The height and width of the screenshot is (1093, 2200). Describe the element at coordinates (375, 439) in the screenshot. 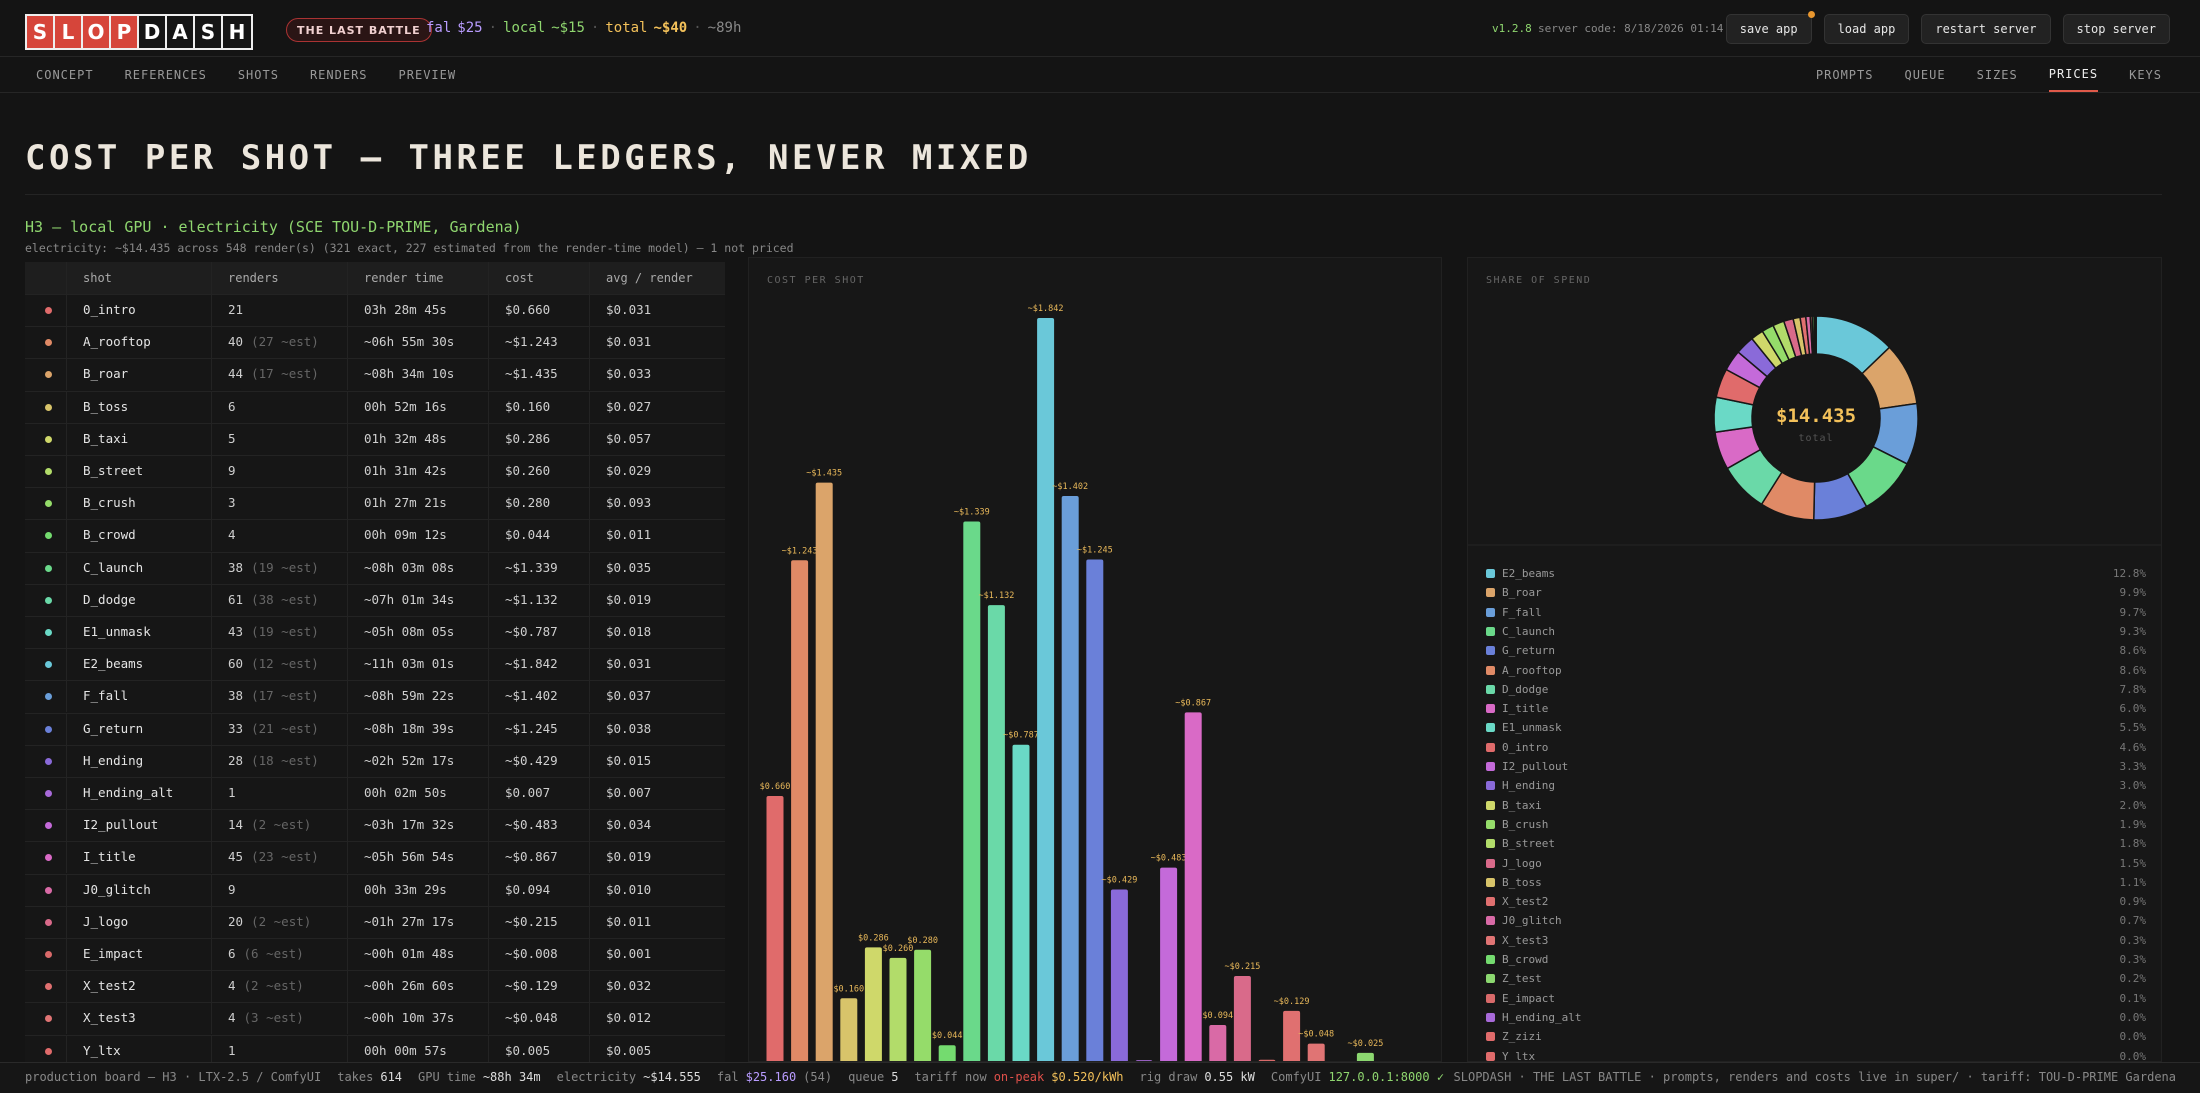

I see `table-row: B_taxi 5 01h 32m 48s $0.286 $0.057` at that location.